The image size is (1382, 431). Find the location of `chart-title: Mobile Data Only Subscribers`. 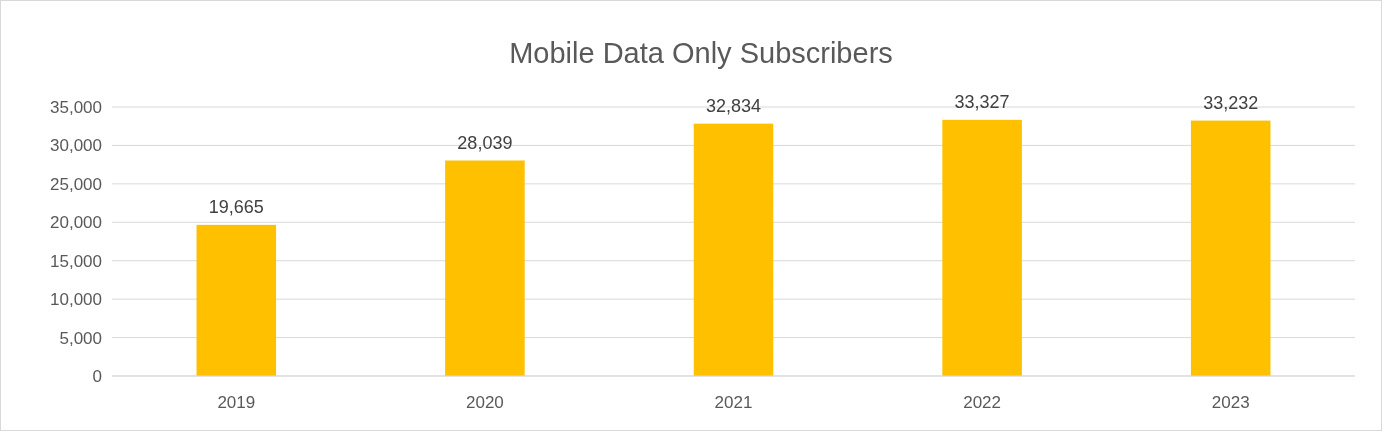

chart-title: Mobile Data Only Subscribers is located at coordinates (701, 53).